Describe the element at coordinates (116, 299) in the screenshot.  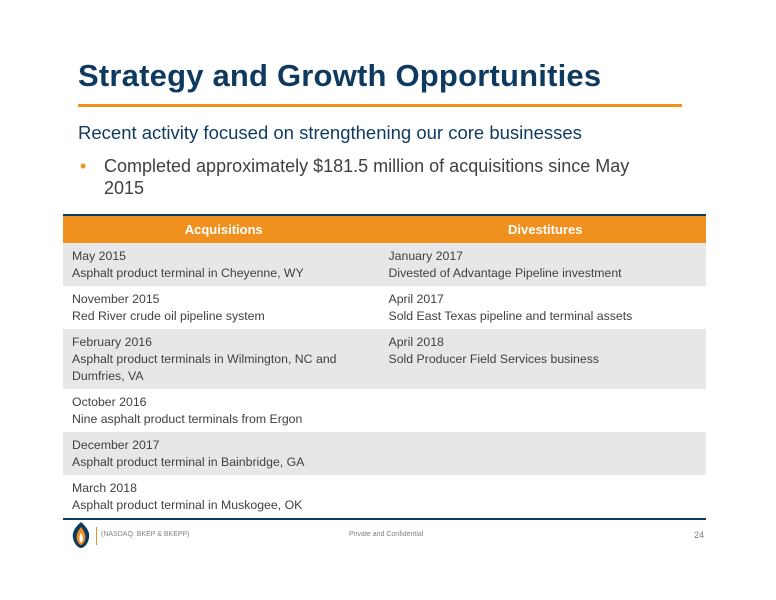
I see `acquisition-date: November 2015` at that location.